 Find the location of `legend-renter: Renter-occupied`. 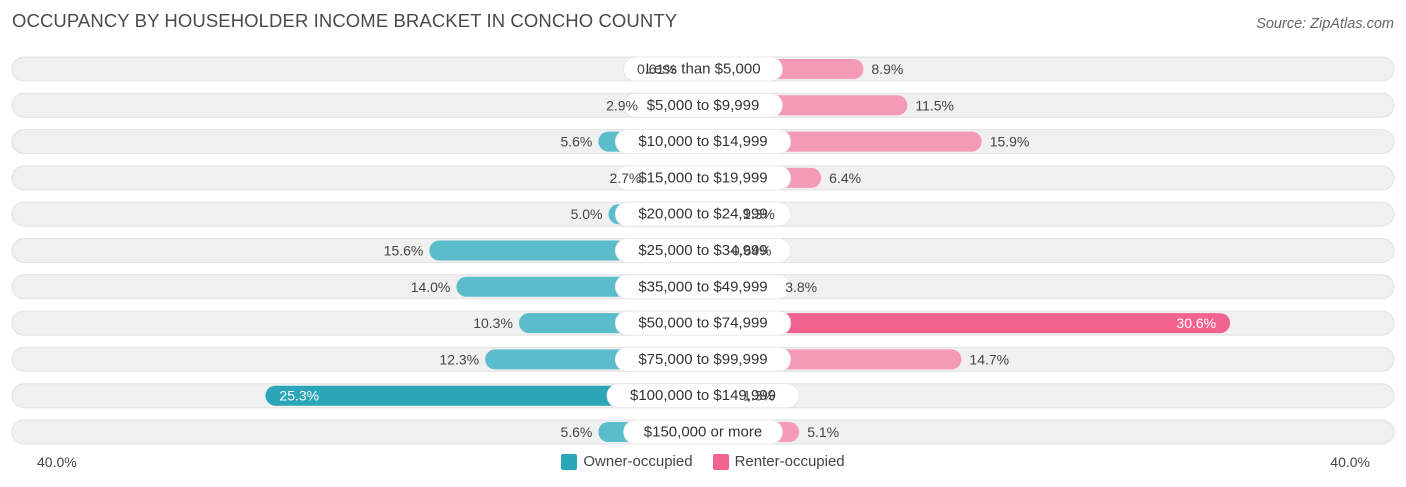

legend-renter: Renter-occupied is located at coordinates (778, 461).